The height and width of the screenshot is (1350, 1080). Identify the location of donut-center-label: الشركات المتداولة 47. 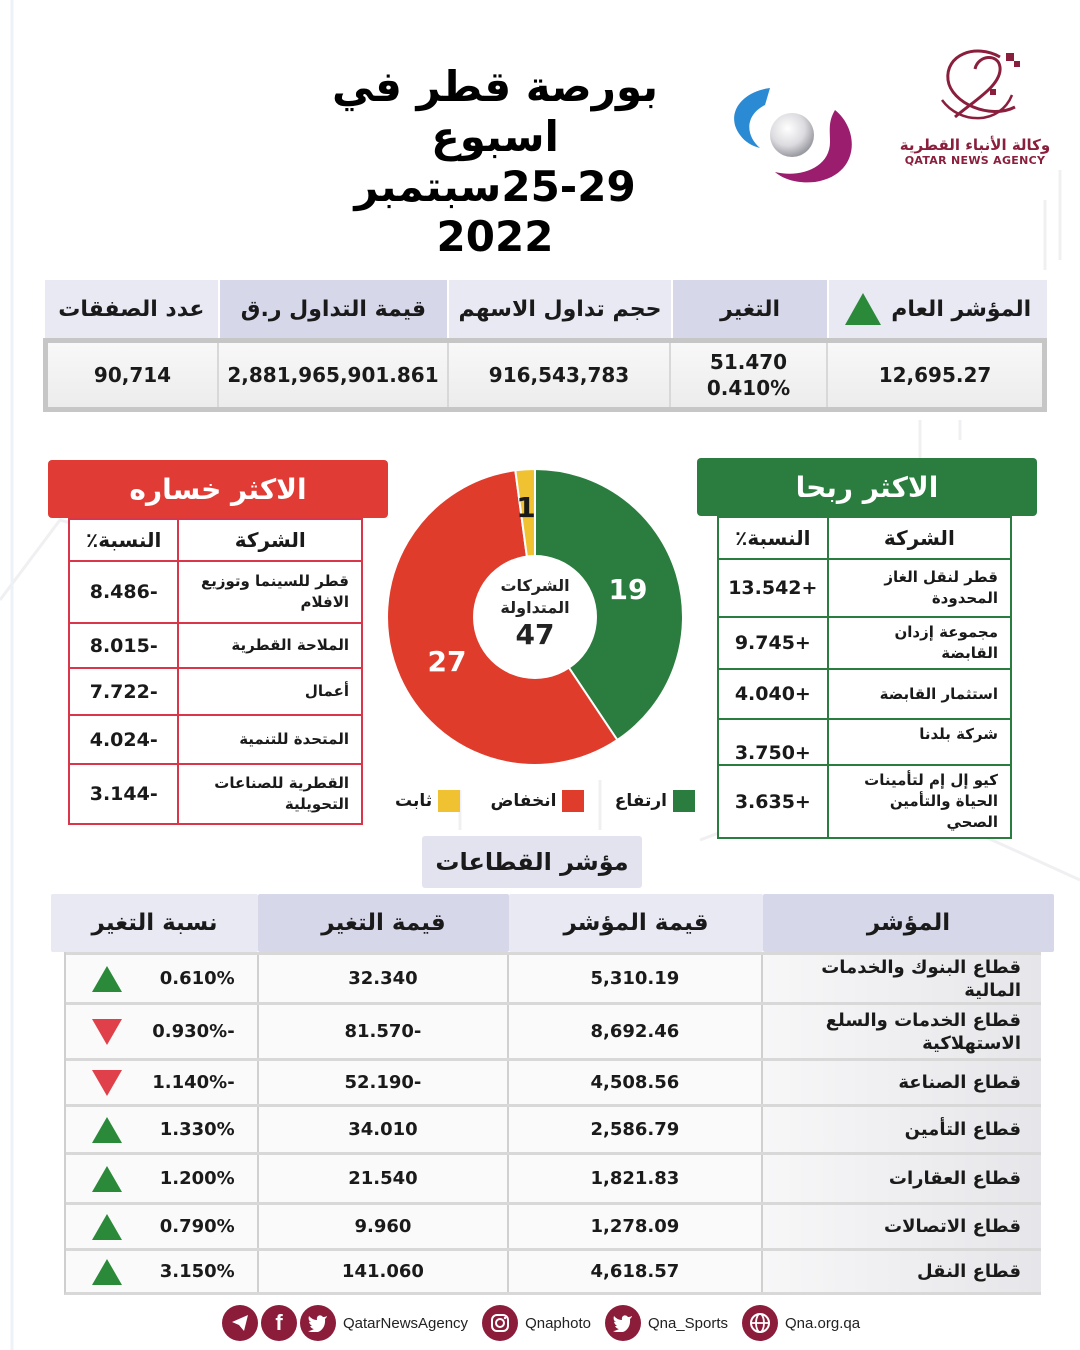
(535, 617).